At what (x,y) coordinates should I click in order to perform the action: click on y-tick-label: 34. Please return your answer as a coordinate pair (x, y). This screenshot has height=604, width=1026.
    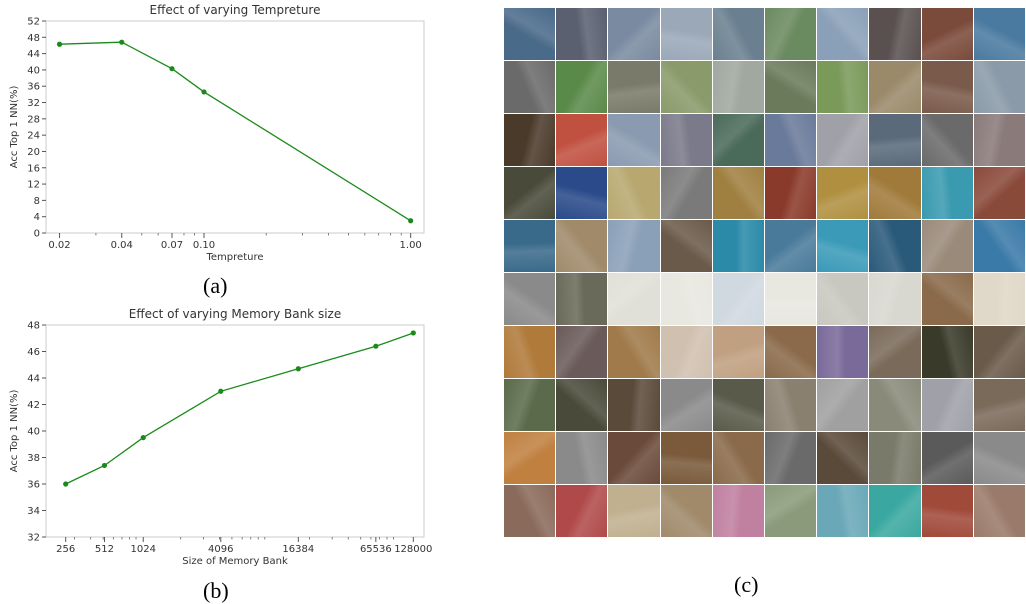
    Looking at the image, I should click on (33, 511).